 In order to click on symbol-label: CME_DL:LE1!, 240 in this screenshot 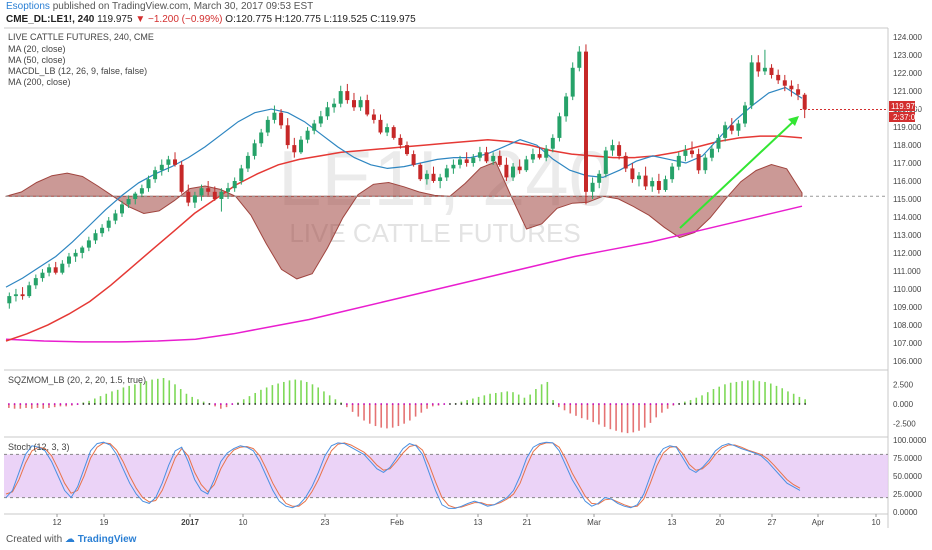, I will do `click(50, 19)`.